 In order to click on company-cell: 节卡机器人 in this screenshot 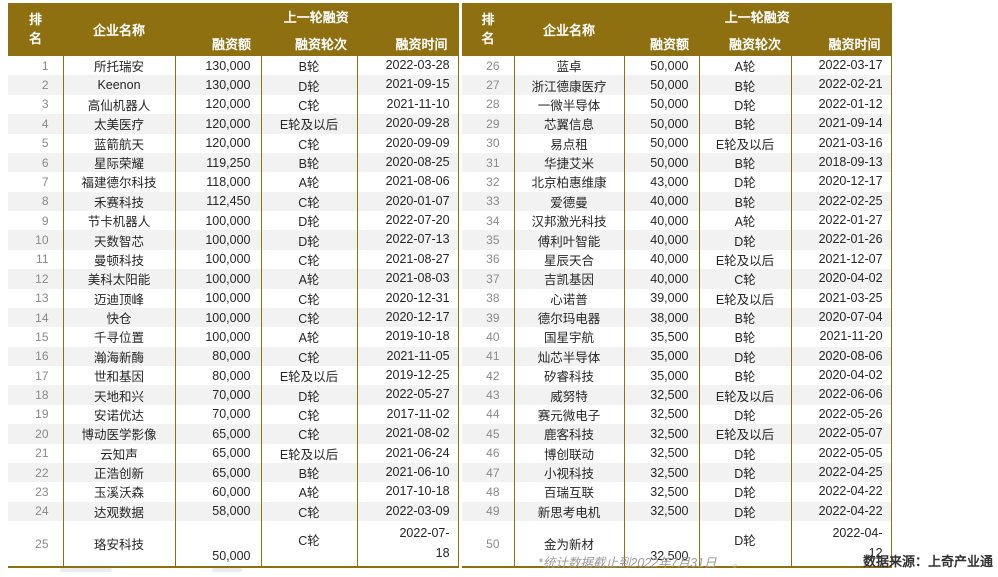, I will do `click(118, 221)`.